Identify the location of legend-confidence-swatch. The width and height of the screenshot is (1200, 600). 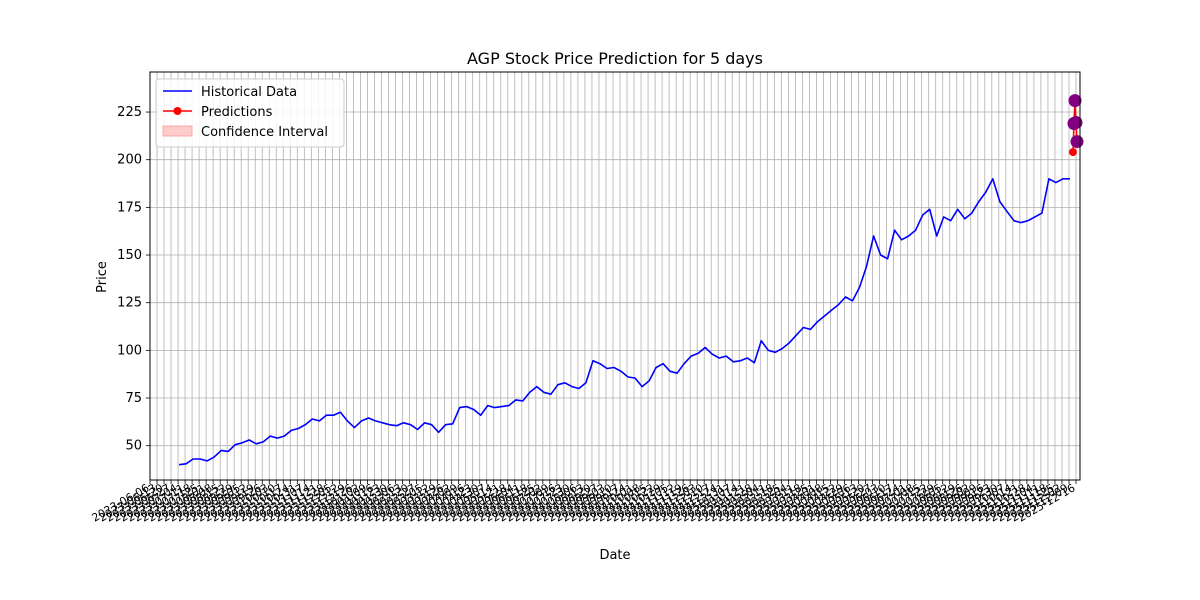
(177, 131).